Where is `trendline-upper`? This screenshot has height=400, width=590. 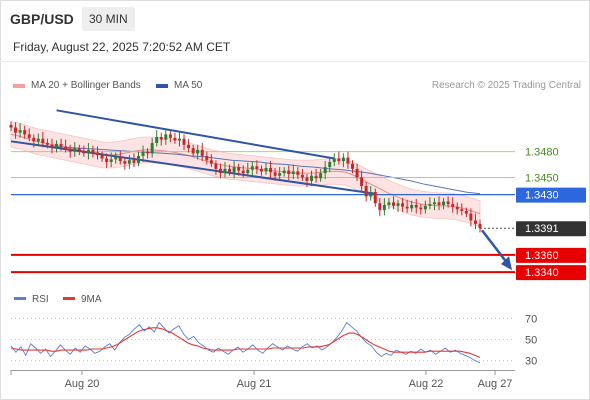 trendline-upper is located at coordinates (195, 134).